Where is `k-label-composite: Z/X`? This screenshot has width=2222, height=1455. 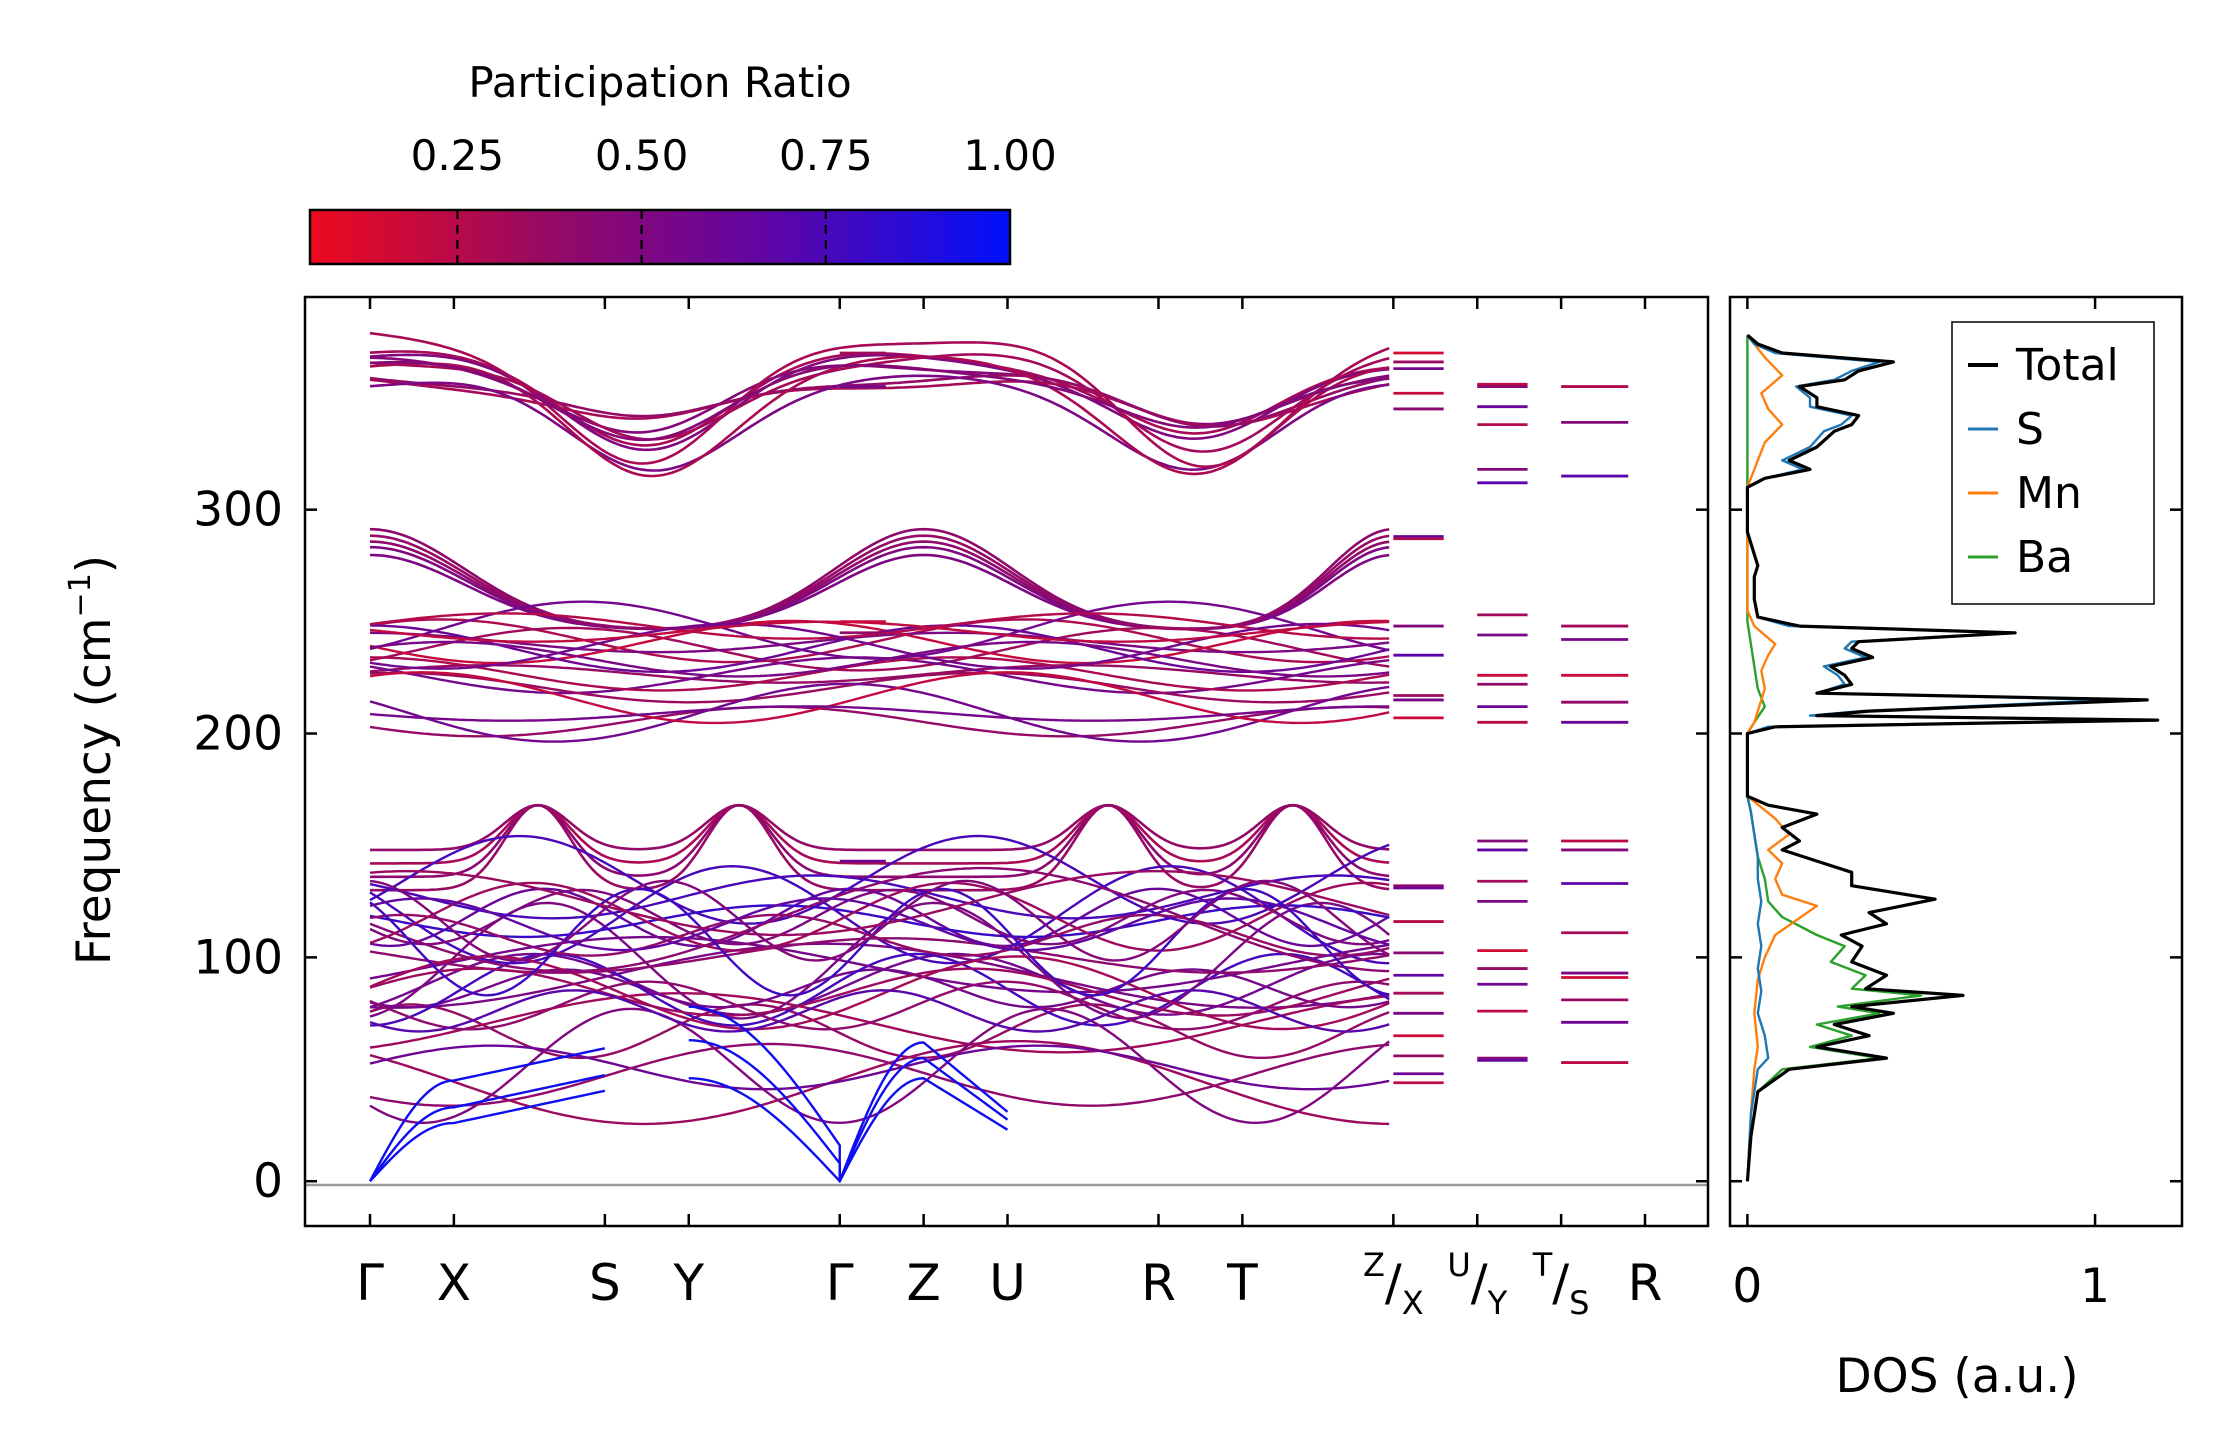
k-label-composite: Z/X is located at coordinates (1393, 1284).